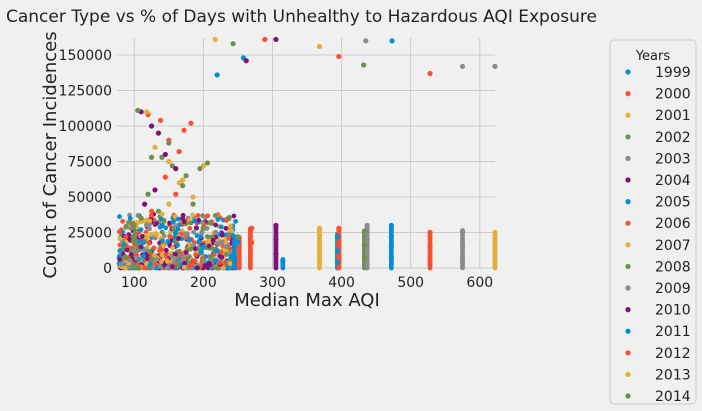  Describe the element at coordinates (673, 73) in the screenshot. I see `legend-entry: 1999` at that location.